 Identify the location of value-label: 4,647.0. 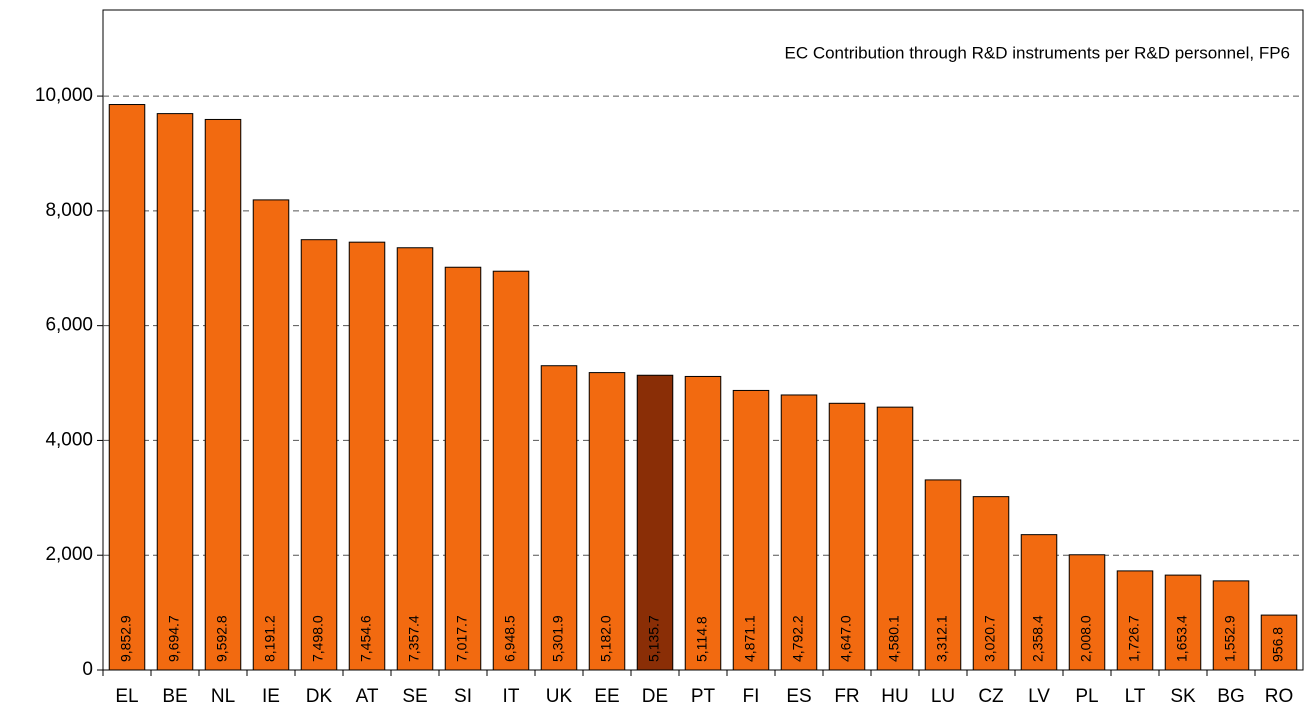
(846, 638).